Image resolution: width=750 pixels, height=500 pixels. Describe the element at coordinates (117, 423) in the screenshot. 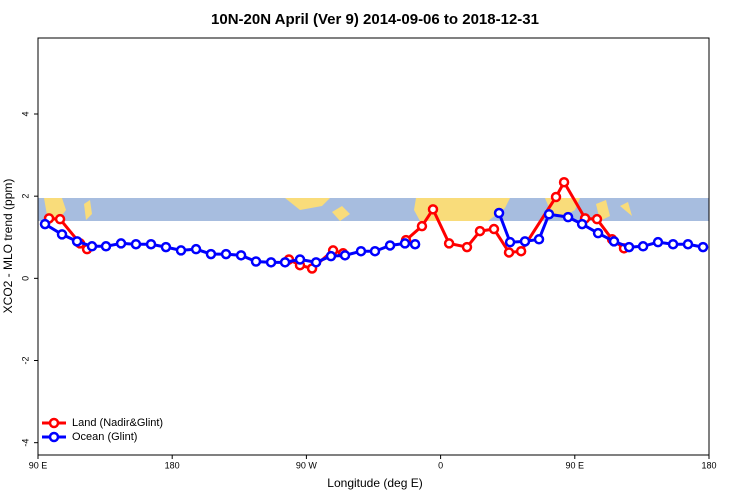

I see `legend-label: Land (Nadir&Glint)` at that location.